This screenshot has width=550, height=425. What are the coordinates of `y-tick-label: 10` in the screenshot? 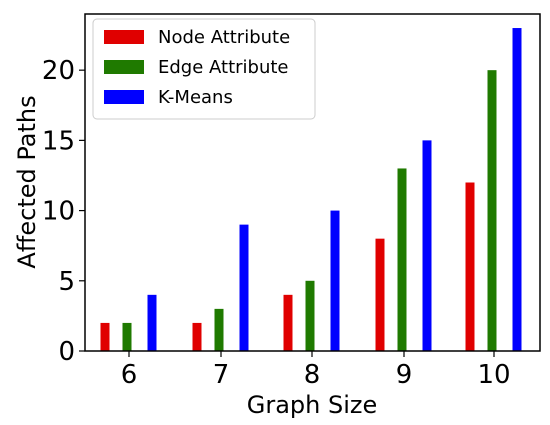 It's located at (58, 212).